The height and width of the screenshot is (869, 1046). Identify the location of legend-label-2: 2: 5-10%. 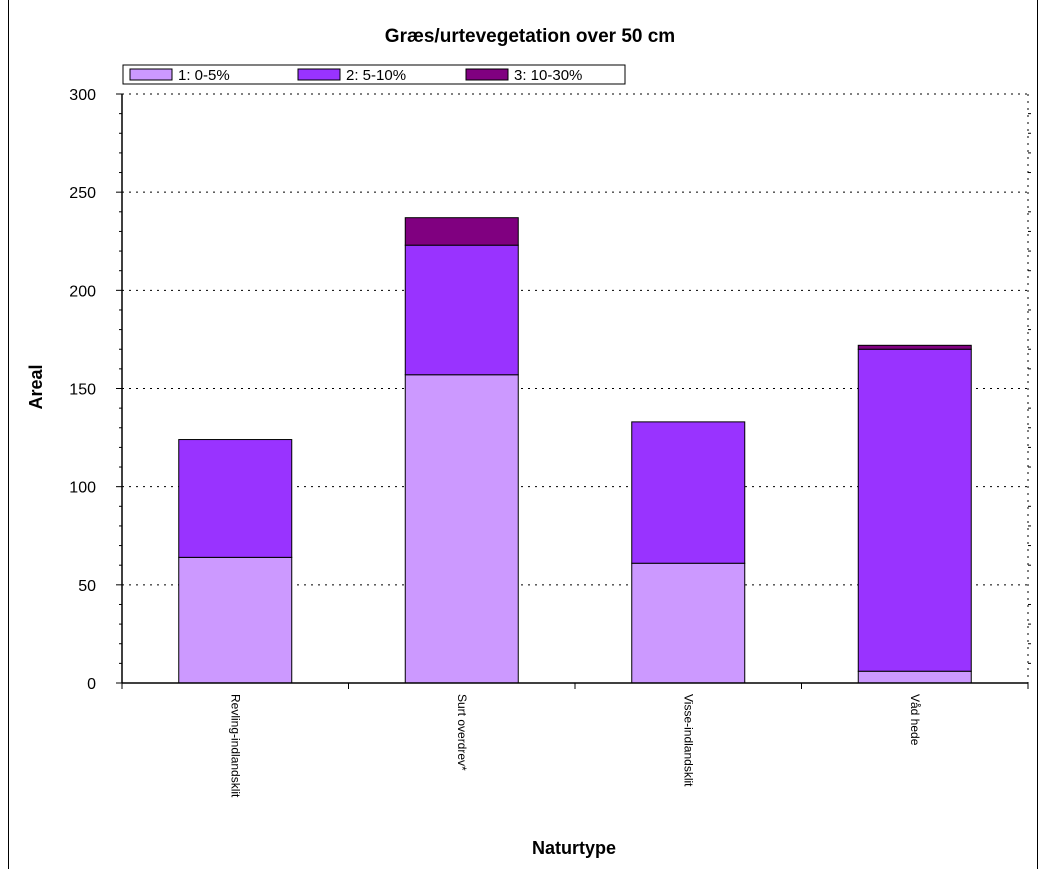
(376, 75).